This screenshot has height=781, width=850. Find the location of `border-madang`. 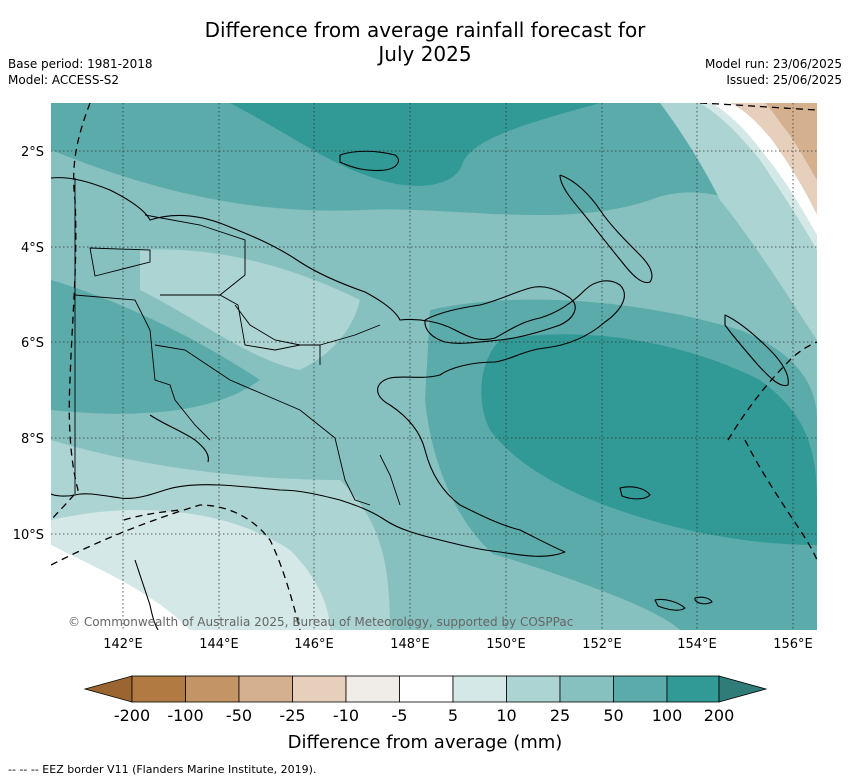

border-madang is located at coordinates (350, 335).